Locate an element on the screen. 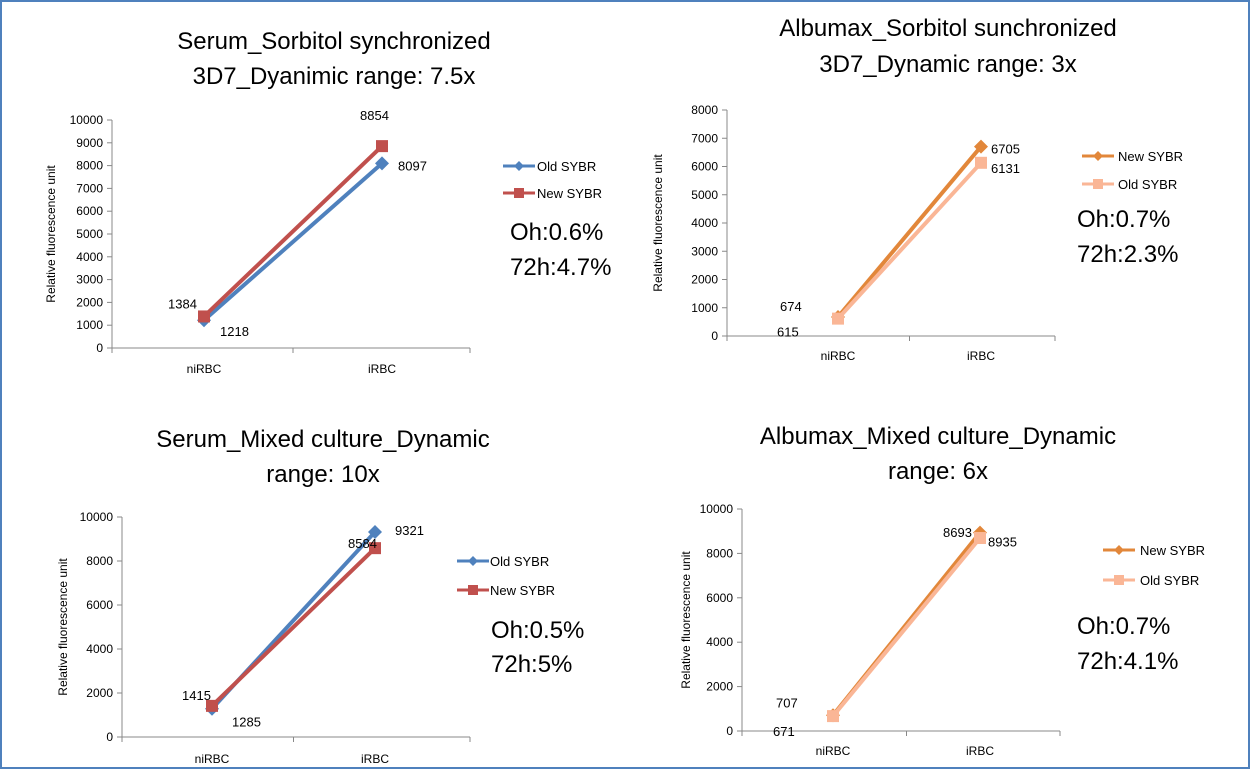 The width and height of the screenshot is (1254, 773). chart-title-line: 3D7_Dyanimic range: 7.5x is located at coordinates (334, 76).